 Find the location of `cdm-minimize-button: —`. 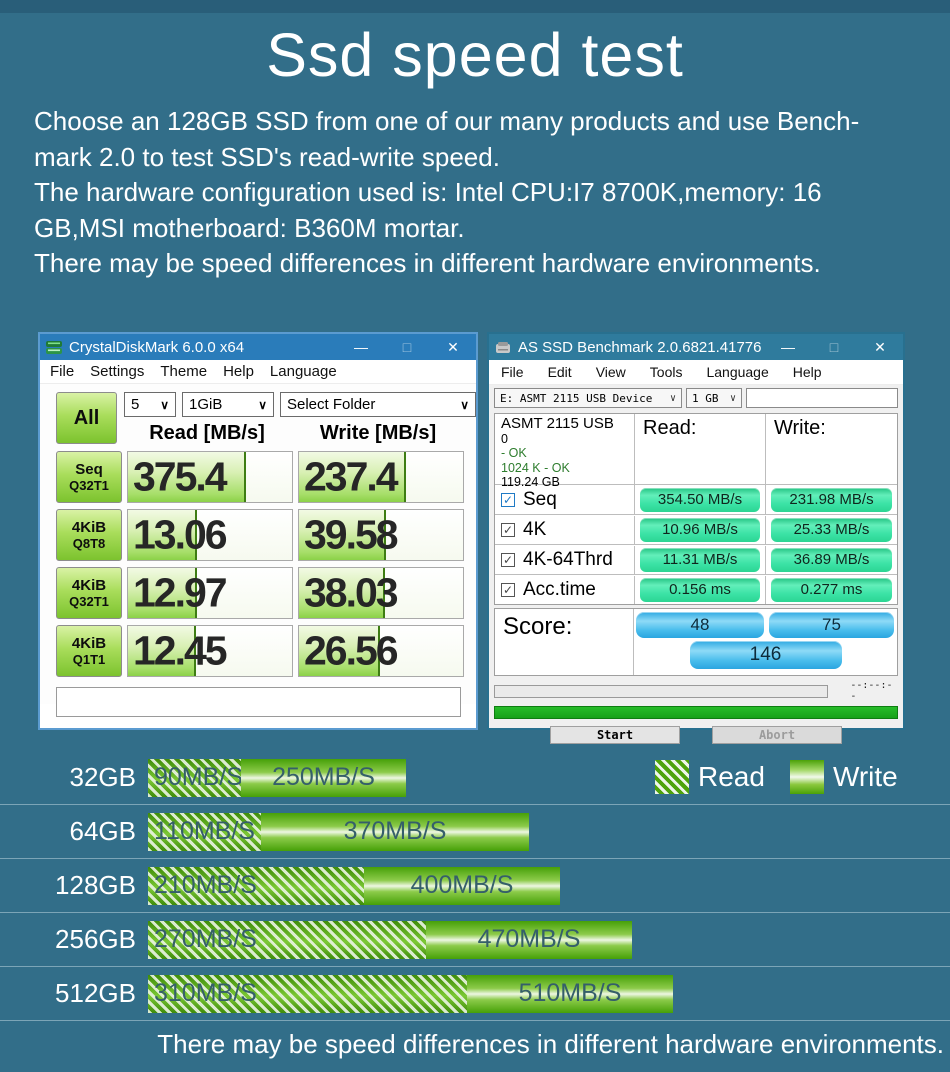

cdm-minimize-button: — is located at coordinates (361, 347).